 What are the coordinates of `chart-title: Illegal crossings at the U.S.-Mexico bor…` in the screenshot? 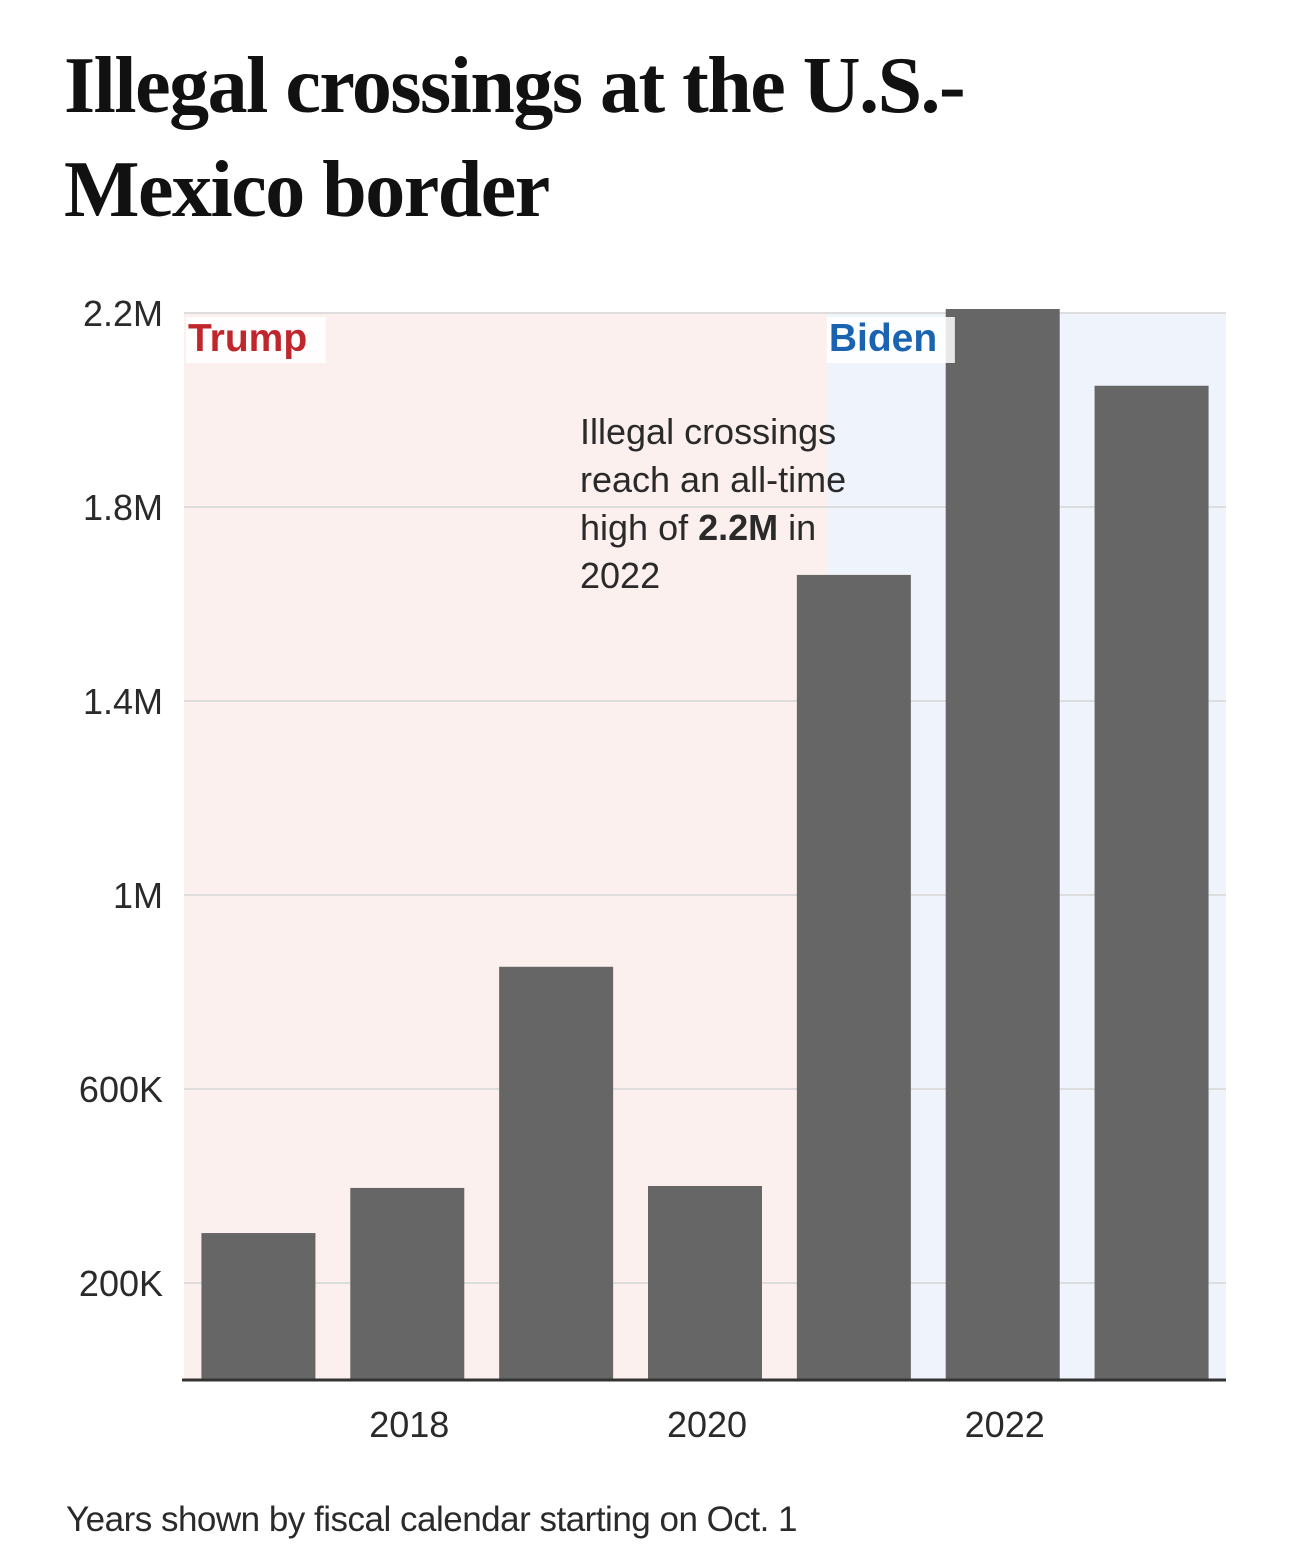 It's located at (515, 138).